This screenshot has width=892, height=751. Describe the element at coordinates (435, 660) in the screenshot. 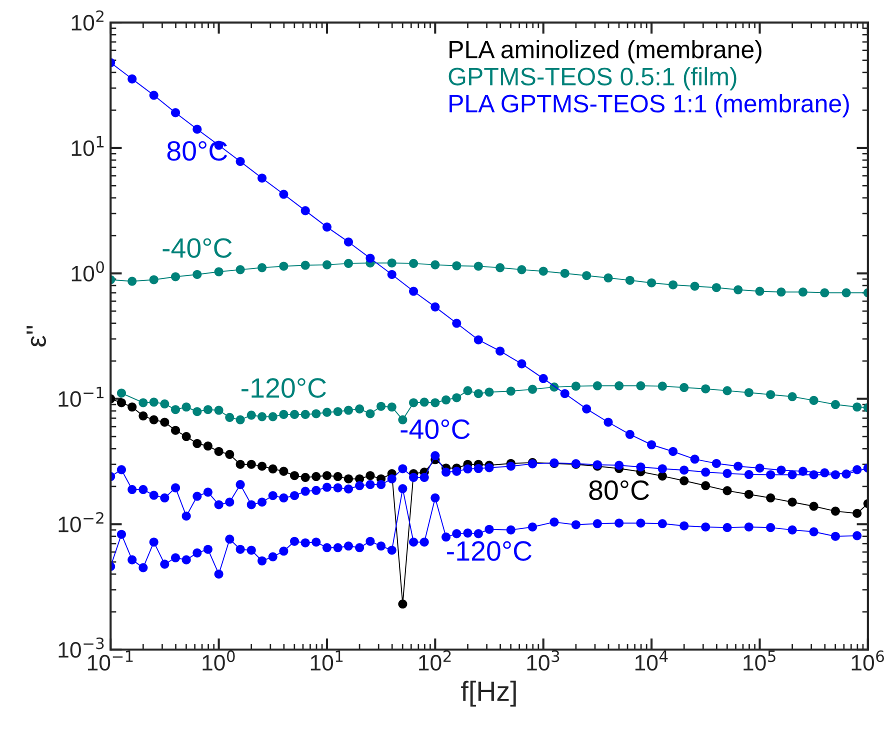

I see `x-tick-label: 10$^{2}$` at that location.